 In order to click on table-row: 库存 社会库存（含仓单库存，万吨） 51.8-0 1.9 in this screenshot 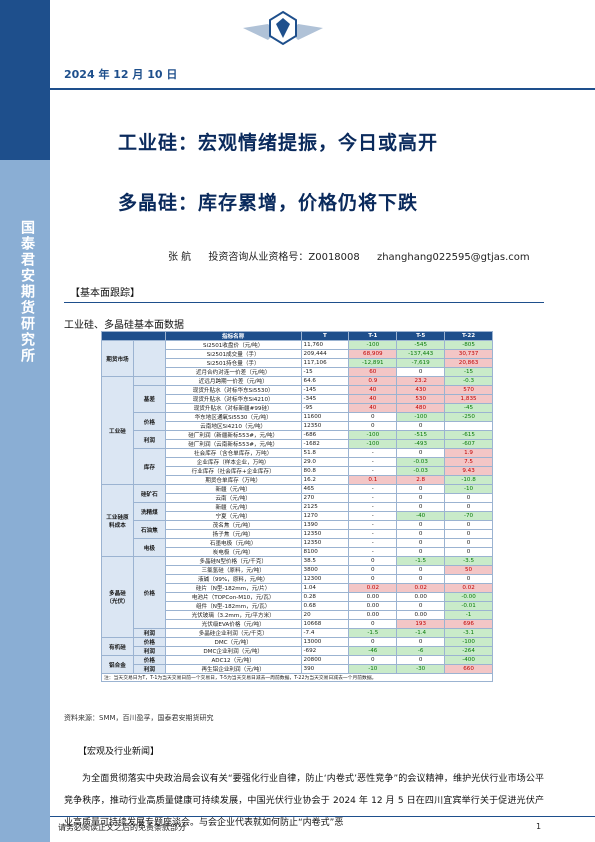, I will do `click(297, 466)`.